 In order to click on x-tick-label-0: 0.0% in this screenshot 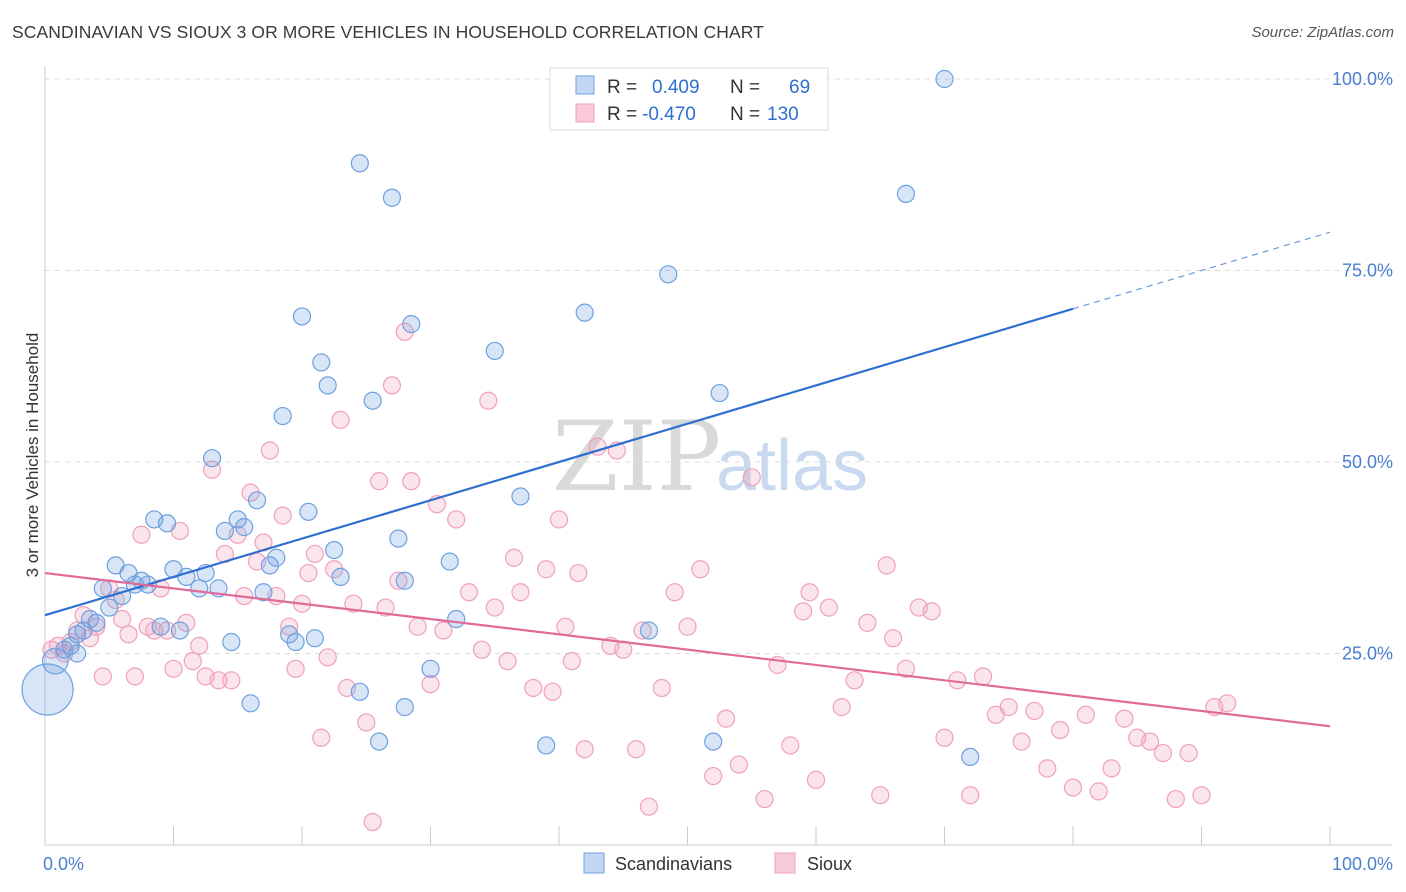, I will do `click(63, 864)`.